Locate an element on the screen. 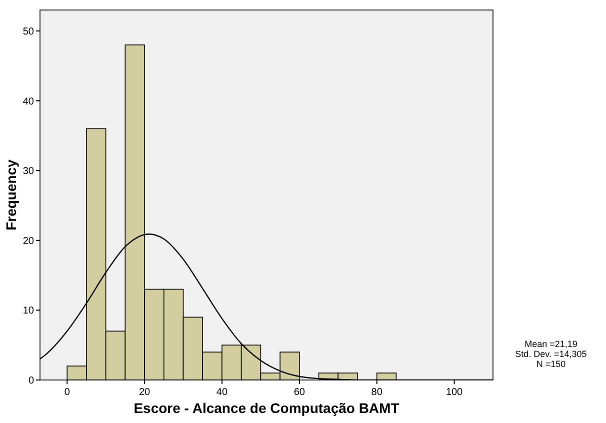 Image resolution: width=606 pixels, height=423 pixels. x-tick-label: 40 is located at coordinates (222, 392).